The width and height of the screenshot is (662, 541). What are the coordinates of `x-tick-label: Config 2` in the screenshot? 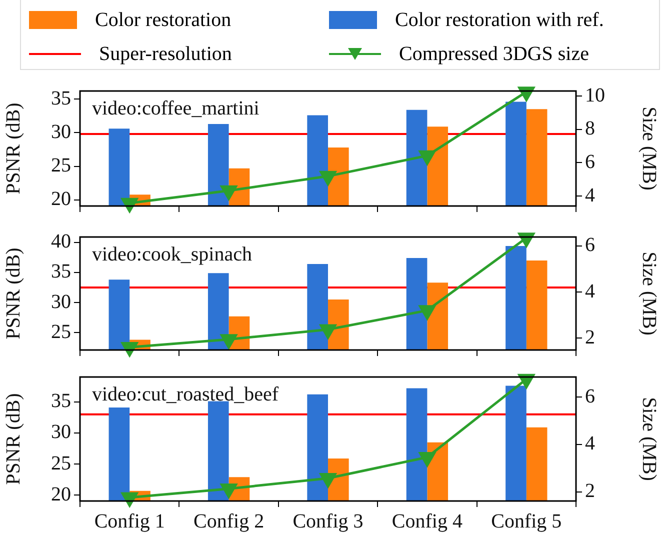 It's located at (229, 521).